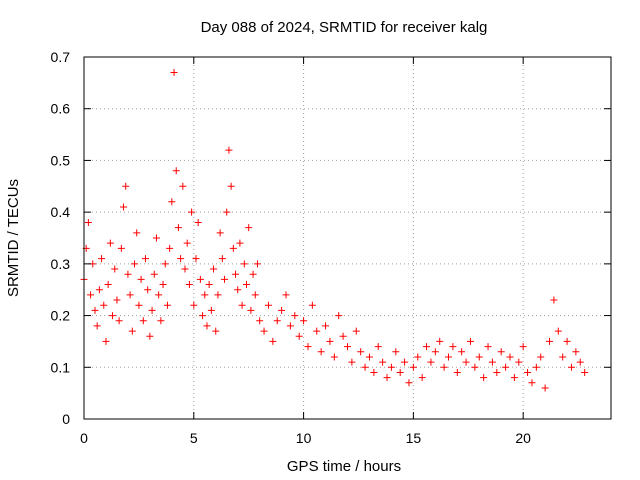  I want to click on y-tick-label: 0.1, so click(61, 367).